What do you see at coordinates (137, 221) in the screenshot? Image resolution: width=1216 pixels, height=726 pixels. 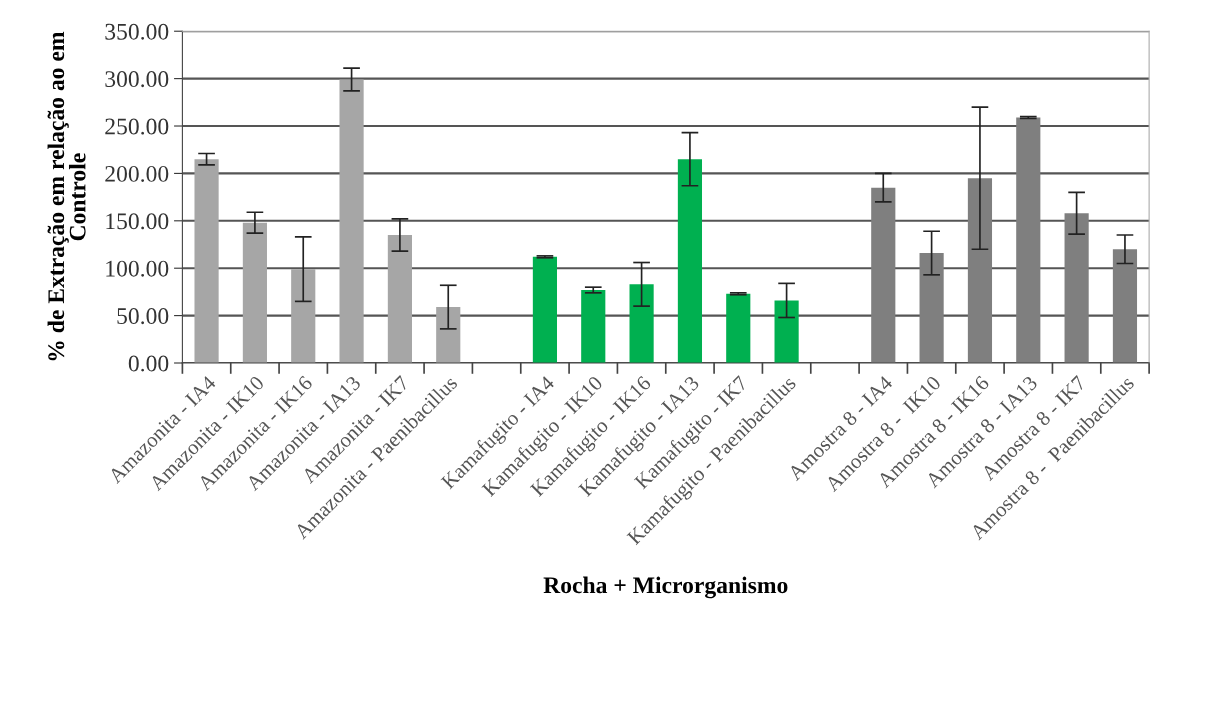 I see `y-tick-label: 150.00` at bounding box center [137, 221].